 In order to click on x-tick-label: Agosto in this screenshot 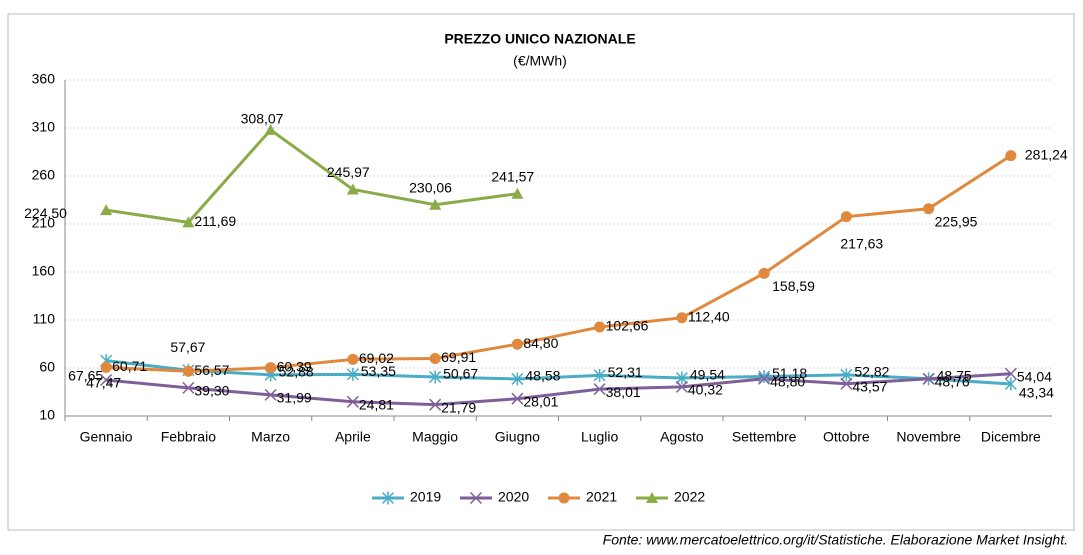, I will do `click(682, 437)`.